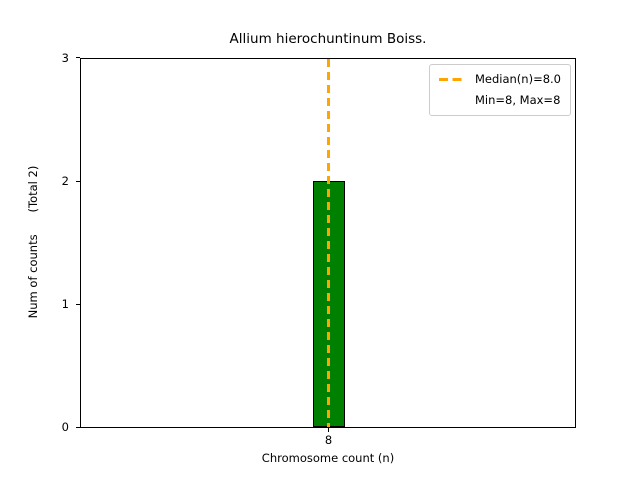 This screenshot has width=640, height=480. I want to click on y-tick-label-1: 1, so click(65, 304).